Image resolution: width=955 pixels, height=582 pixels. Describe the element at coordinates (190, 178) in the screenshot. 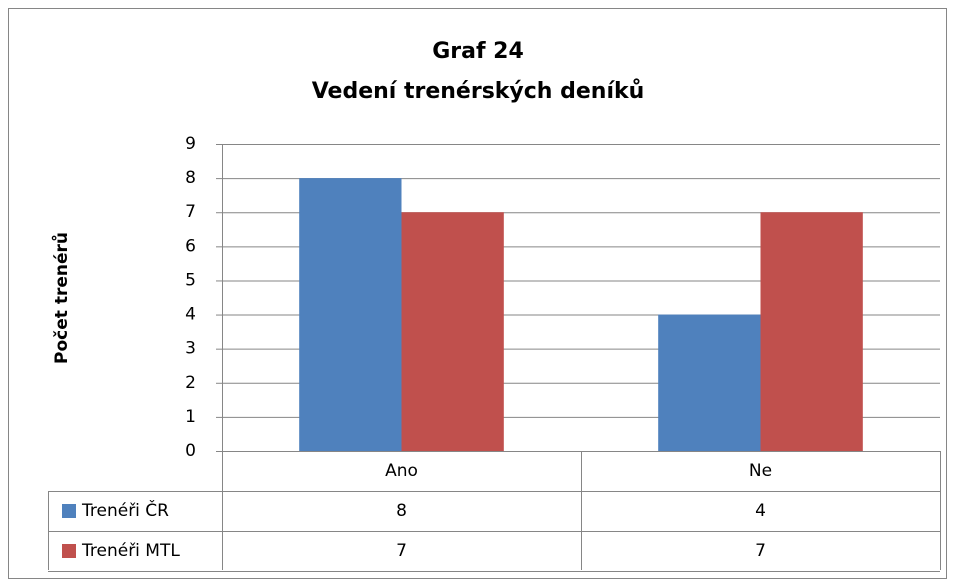

I see `y-tick-label: 8` at that location.